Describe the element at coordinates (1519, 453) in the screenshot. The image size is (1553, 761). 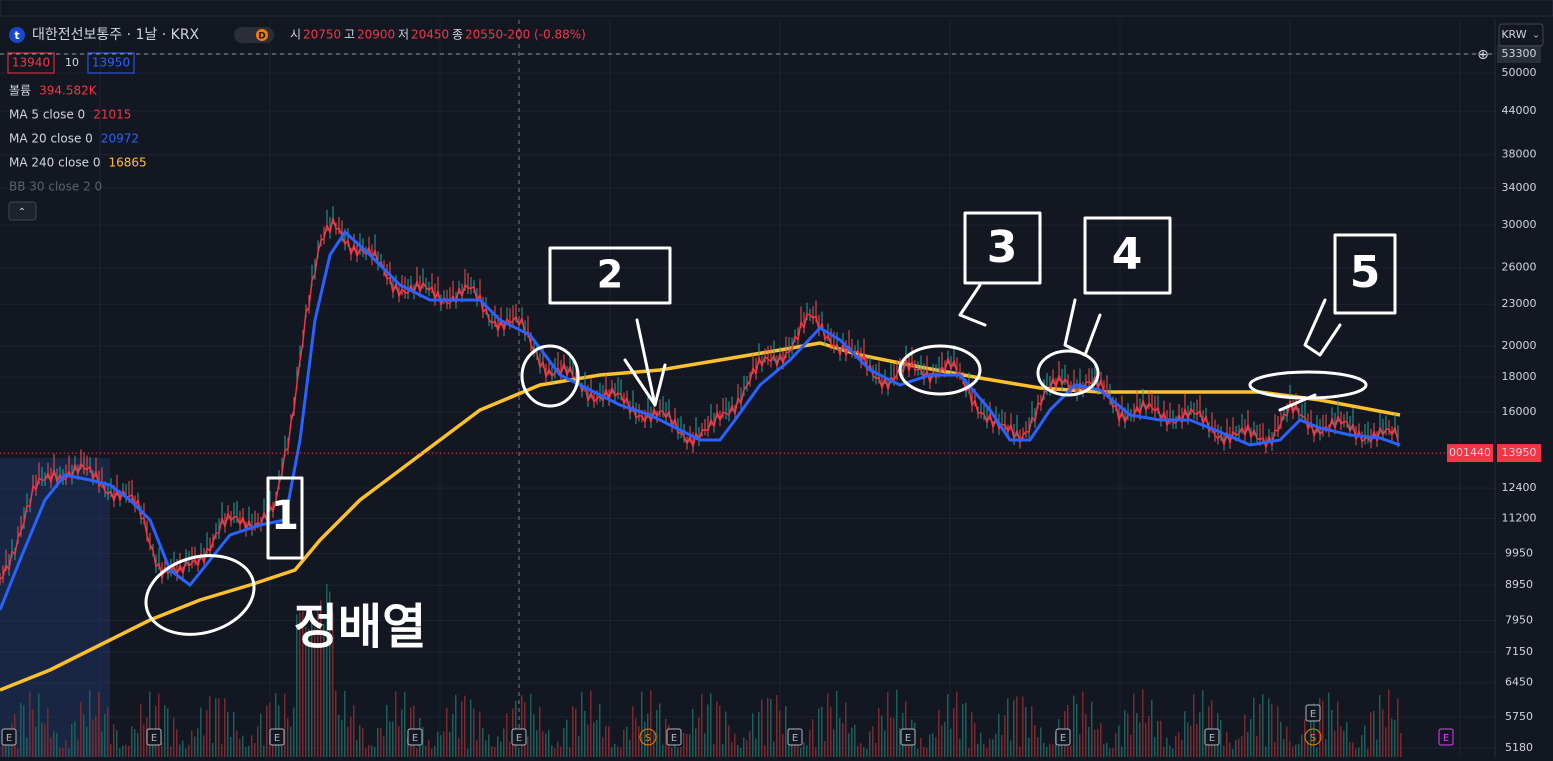
I see `price-tag` at that location.